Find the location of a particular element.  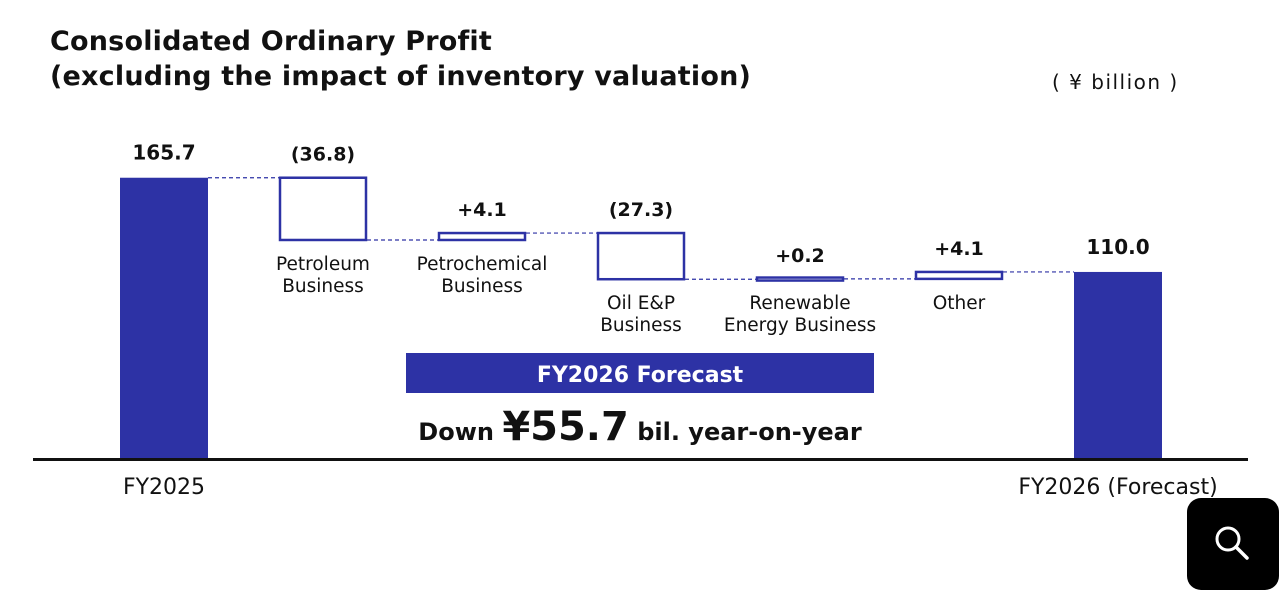

bar-petrochemical-business is located at coordinates (482, 236).